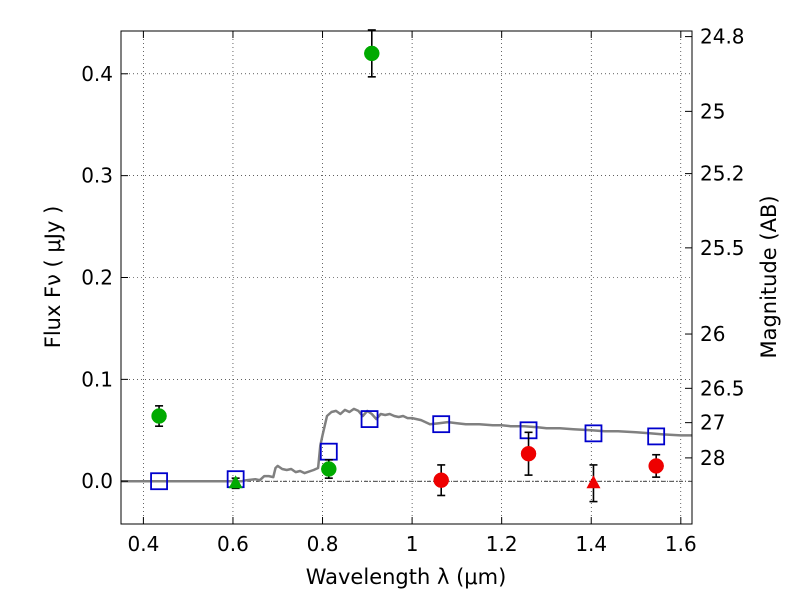  Describe the element at coordinates (97, 481) in the screenshot. I see `y-tick-label: 0.0` at that location.